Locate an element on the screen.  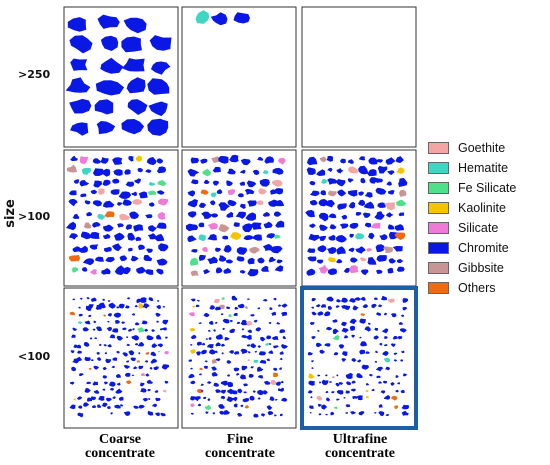
legend-swatch-kaolinite is located at coordinates (438, 208).